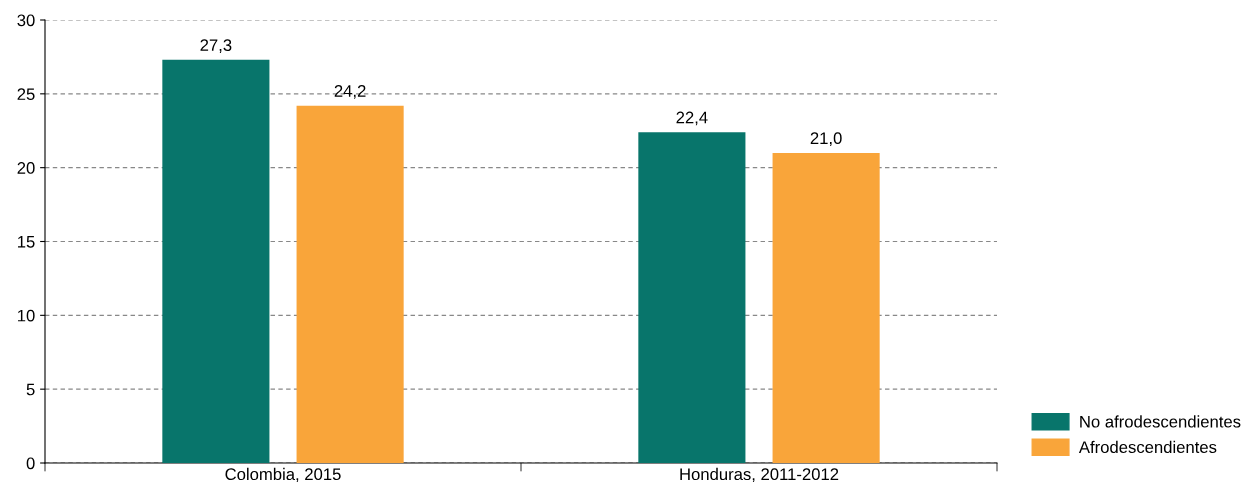 The height and width of the screenshot is (493, 1245). Describe the element at coordinates (30, 389) in the screenshot. I see `y-tick-label: 5` at that location.